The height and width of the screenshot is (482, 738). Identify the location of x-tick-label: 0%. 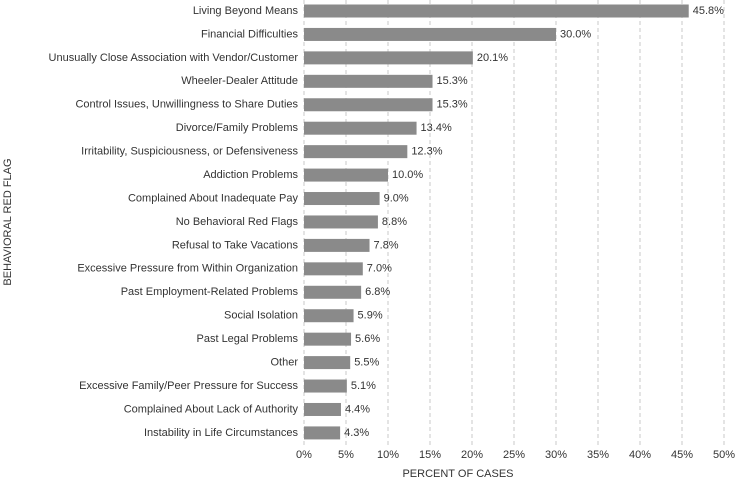
(304, 455).